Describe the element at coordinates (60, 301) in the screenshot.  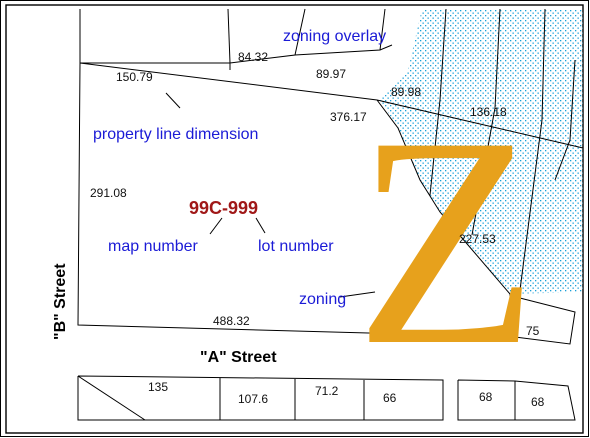
I see `street-name-b: "B" Street` at that location.